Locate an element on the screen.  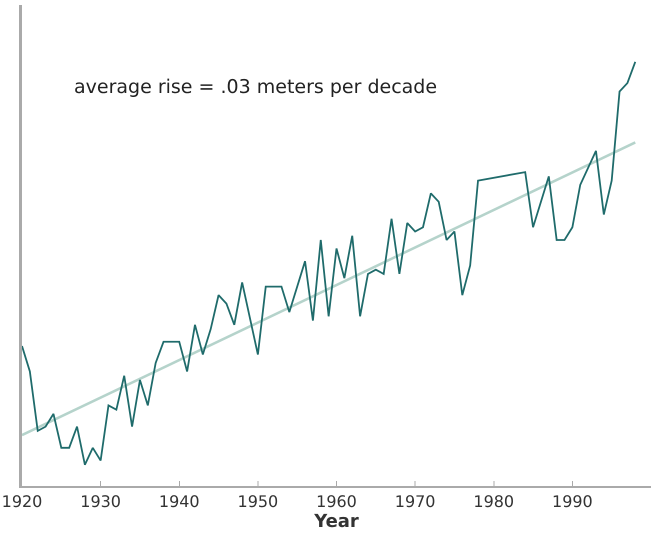
annotation: average rise = .03 meters per decade is located at coordinates (256, 87).